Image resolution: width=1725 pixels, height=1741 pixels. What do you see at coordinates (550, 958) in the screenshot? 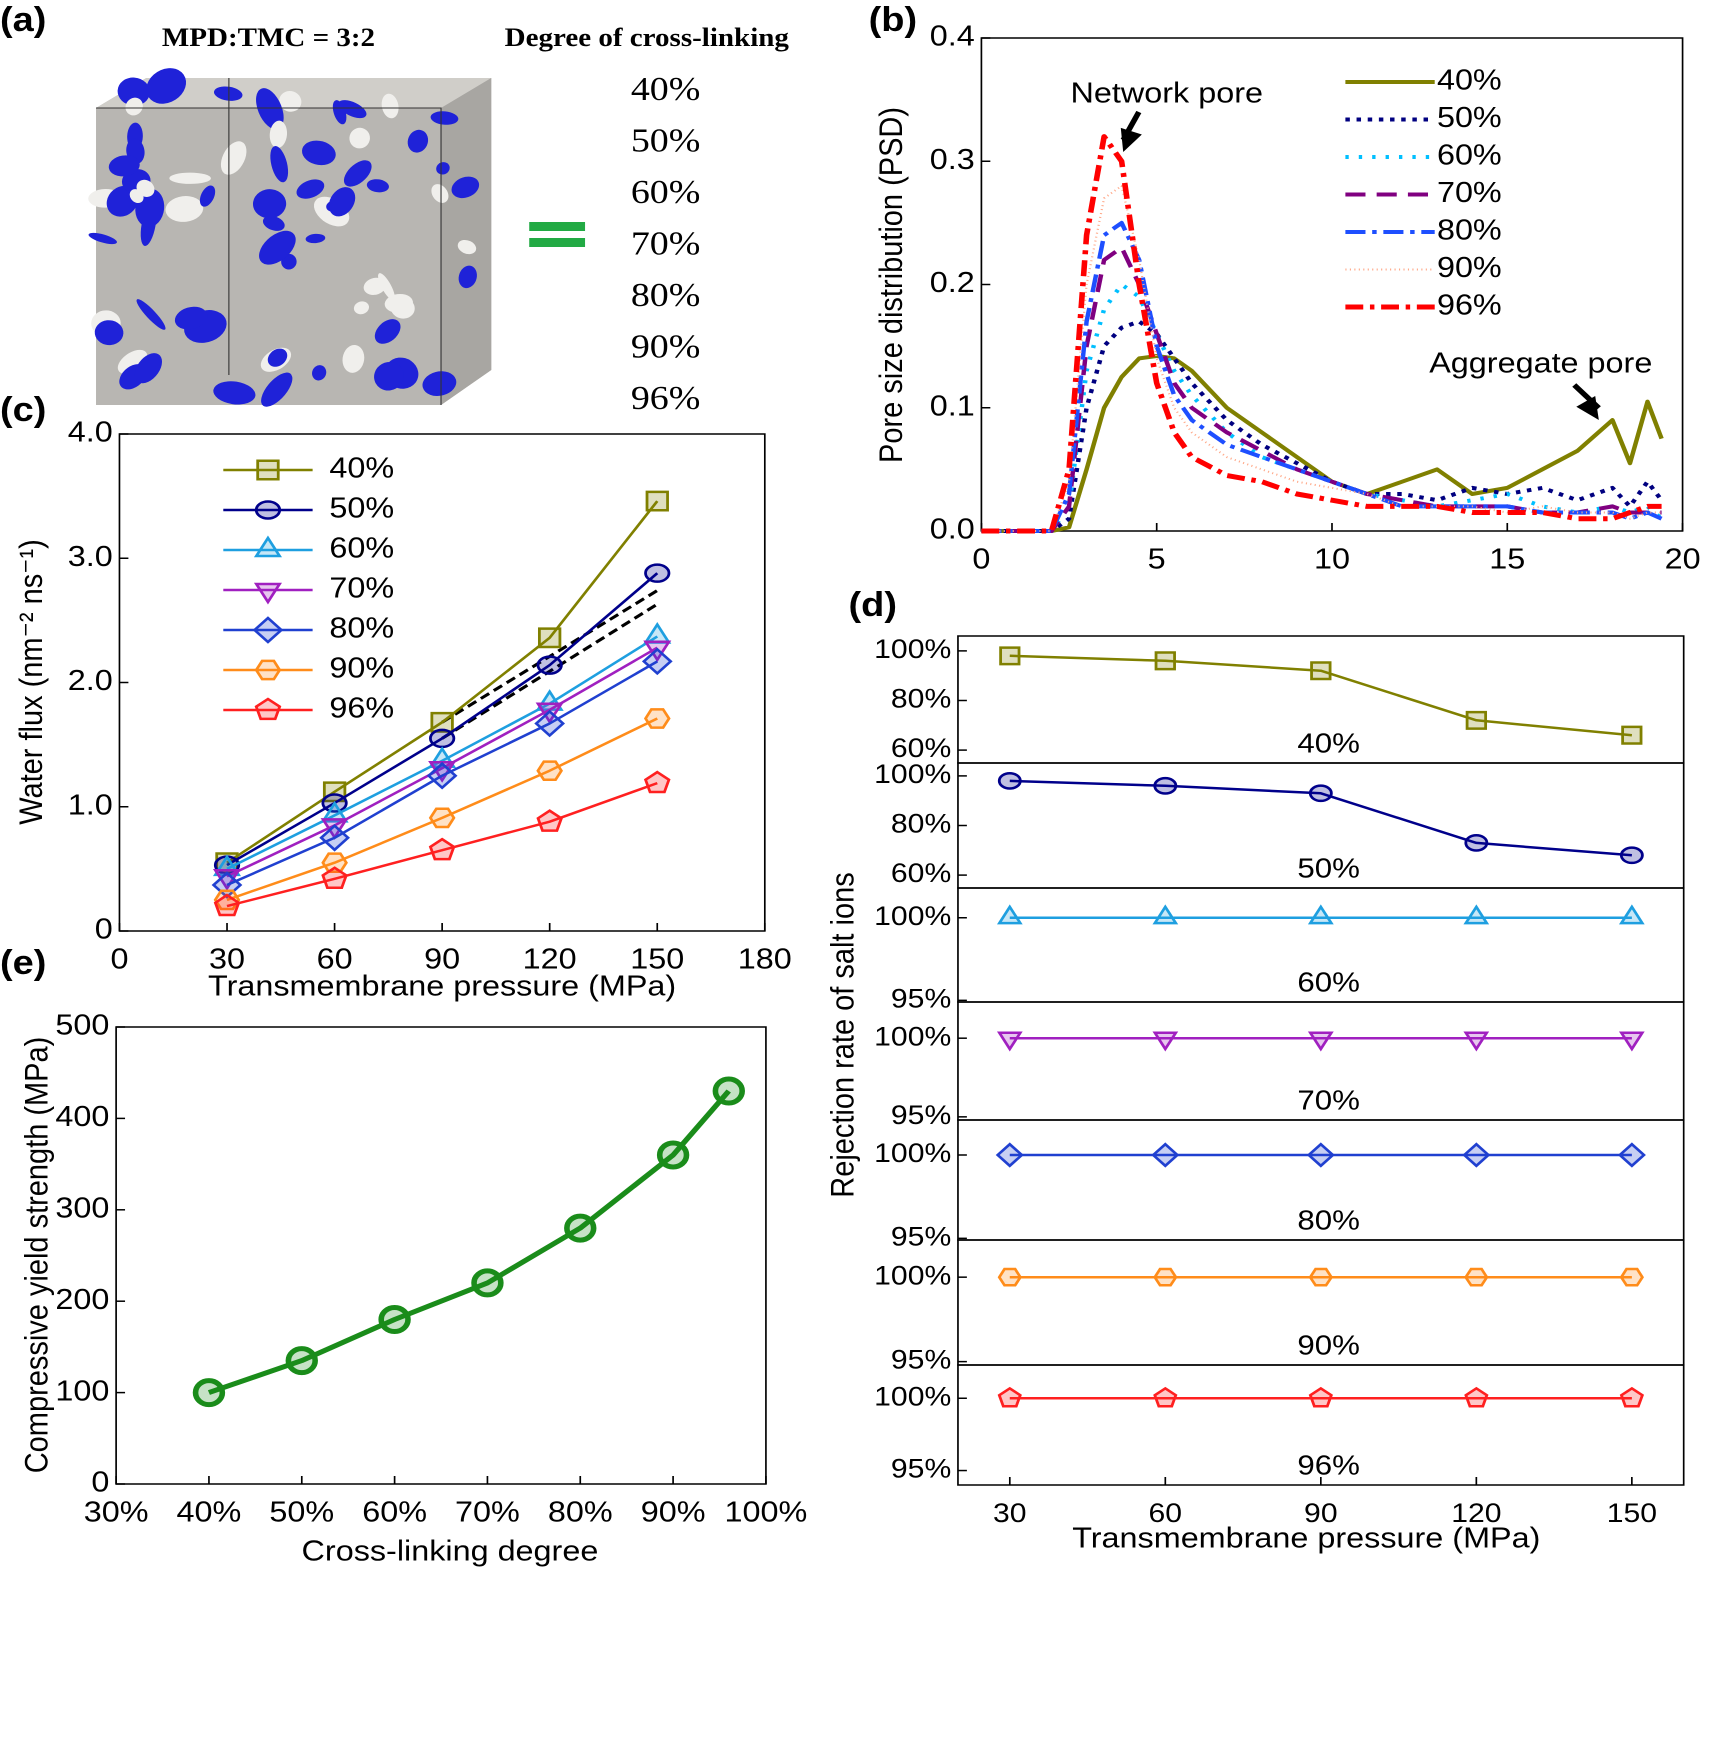
I see `x-tick-label: 120` at bounding box center [550, 958].